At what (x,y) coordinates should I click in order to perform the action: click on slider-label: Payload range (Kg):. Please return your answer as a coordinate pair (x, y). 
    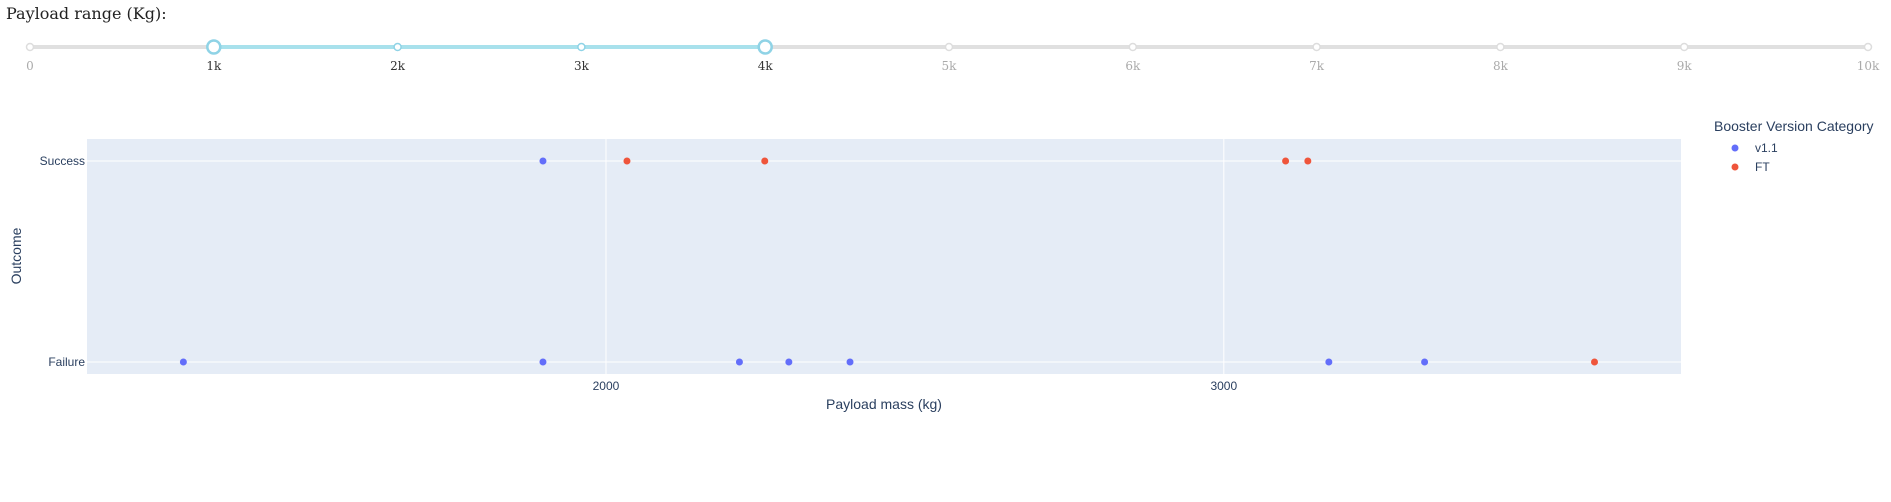
    Looking at the image, I should click on (86, 13).